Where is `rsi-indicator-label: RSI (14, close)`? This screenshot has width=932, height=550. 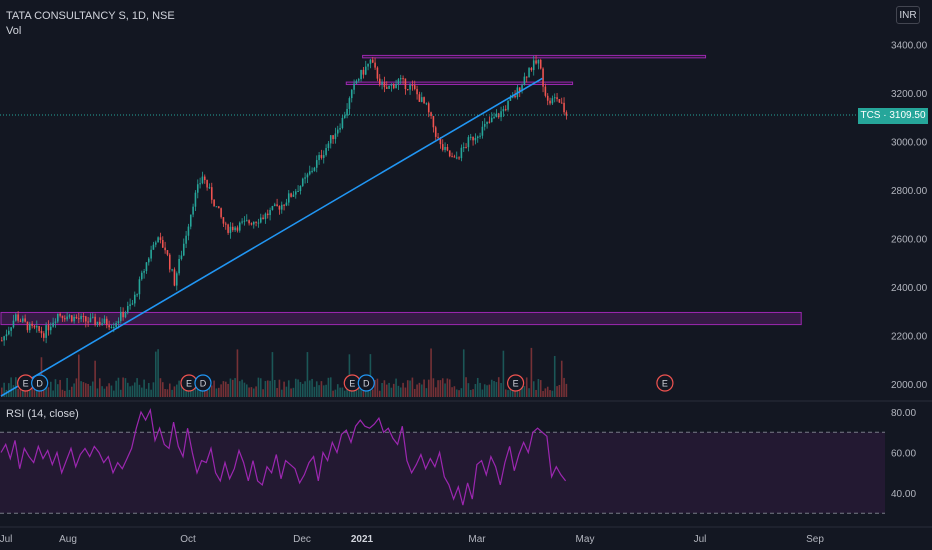 rsi-indicator-label: RSI (14, close) is located at coordinates (42, 414).